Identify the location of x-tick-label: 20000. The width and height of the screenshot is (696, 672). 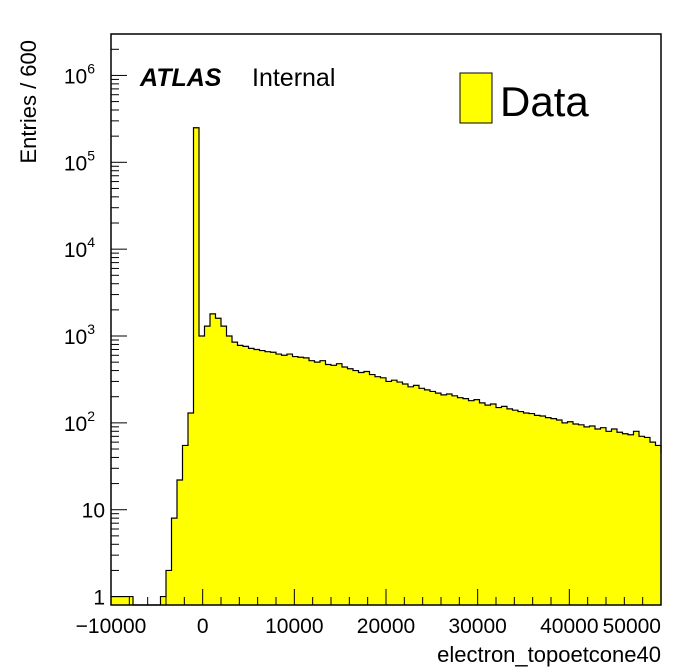
(386, 626).